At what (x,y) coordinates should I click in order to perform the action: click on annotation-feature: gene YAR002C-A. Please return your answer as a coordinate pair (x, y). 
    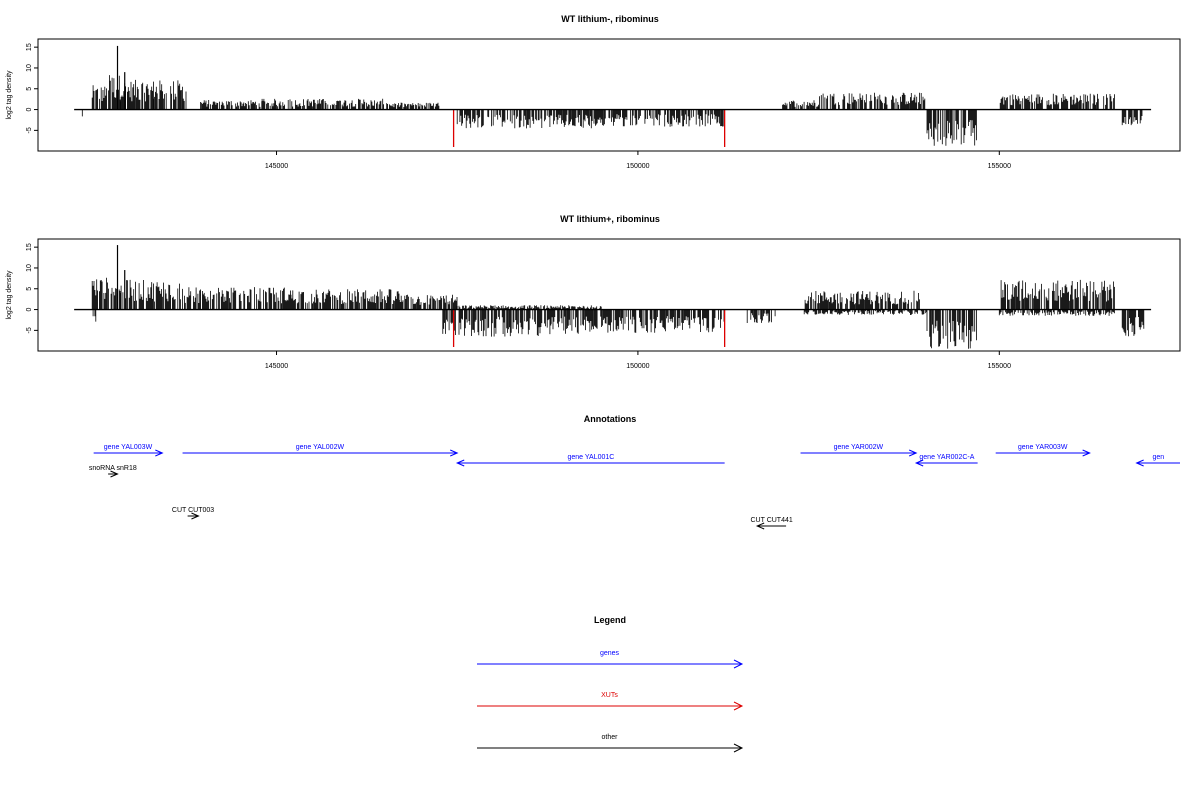
    Looking at the image, I should click on (946, 460).